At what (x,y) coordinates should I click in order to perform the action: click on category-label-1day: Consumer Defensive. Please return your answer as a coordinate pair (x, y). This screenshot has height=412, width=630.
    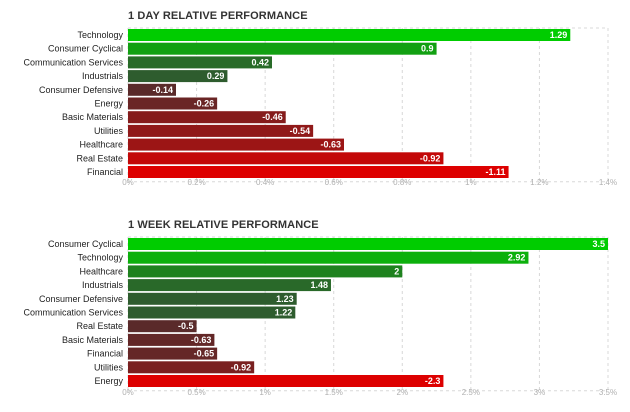
    Looking at the image, I should click on (81, 90).